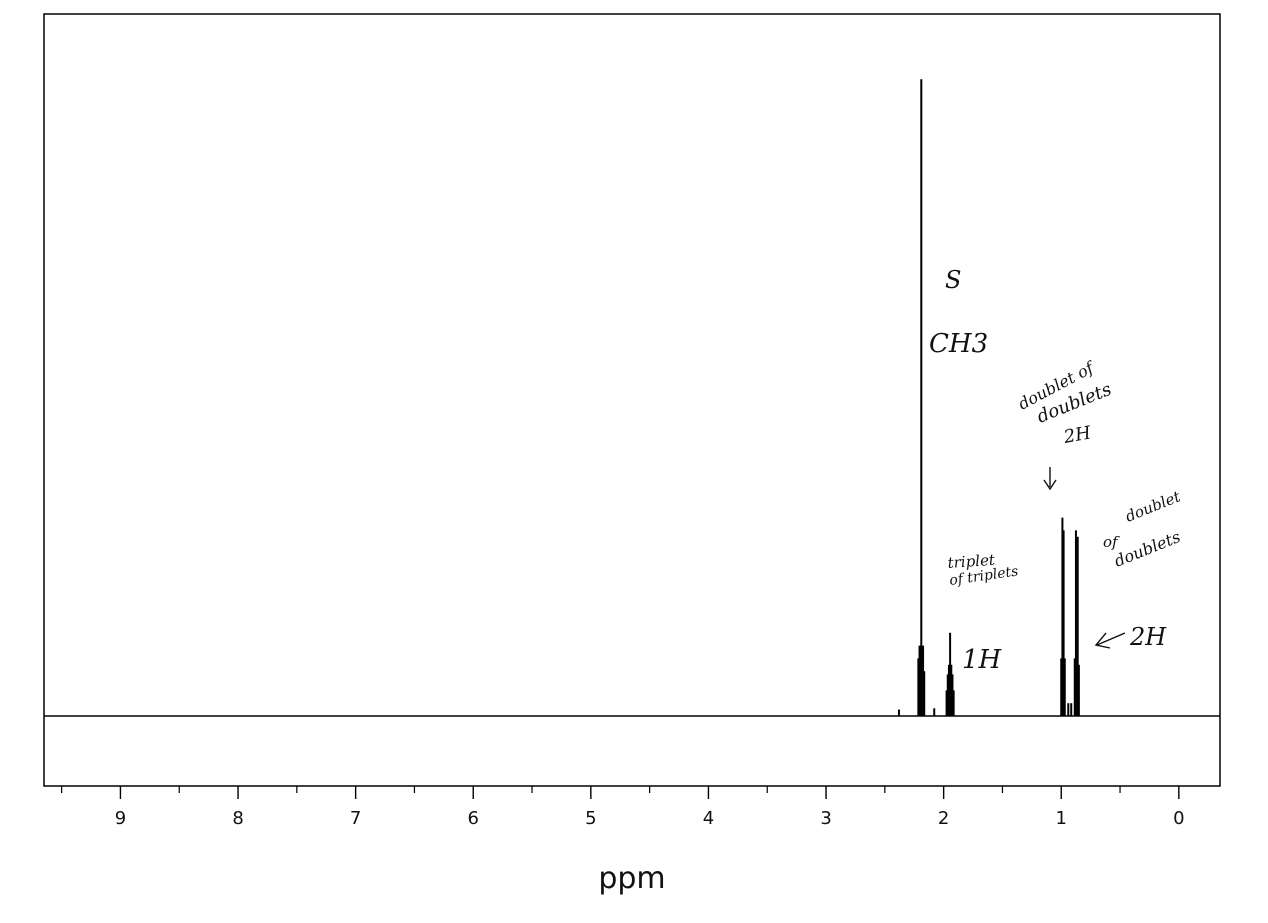 Image resolution: width=1268 pixels, height=923 pixels. What do you see at coordinates (473, 818) in the screenshot?
I see `x-tick-label: 6` at bounding box center [473, 818].